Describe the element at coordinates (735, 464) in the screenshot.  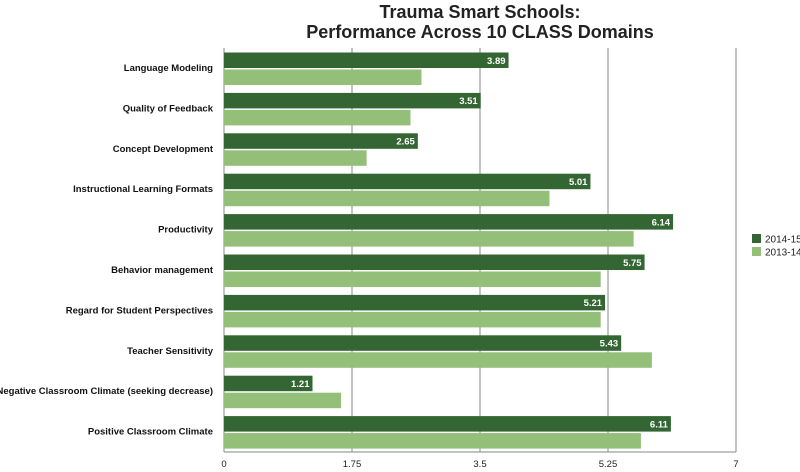
I see `x-tick-label: 7` at that location.